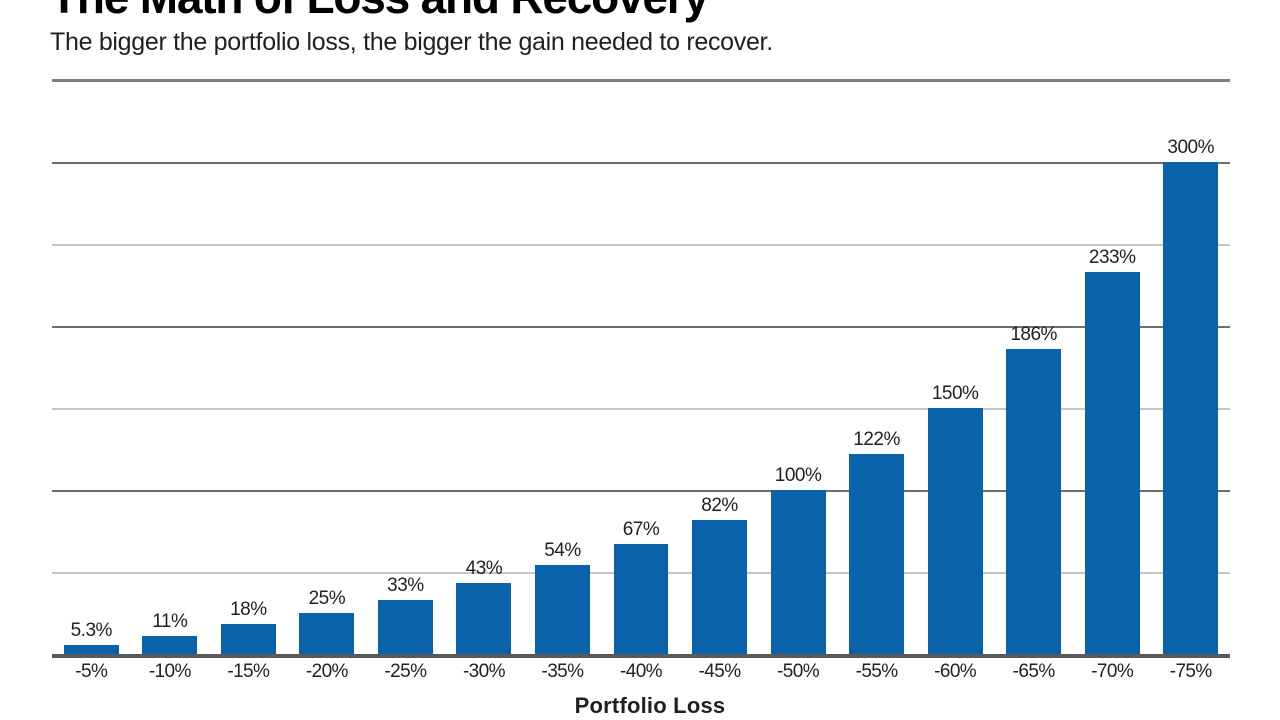 This screenshot has width=1280, height=720. I want to click on x-tick--20pct: -20%, so click(327, 671).